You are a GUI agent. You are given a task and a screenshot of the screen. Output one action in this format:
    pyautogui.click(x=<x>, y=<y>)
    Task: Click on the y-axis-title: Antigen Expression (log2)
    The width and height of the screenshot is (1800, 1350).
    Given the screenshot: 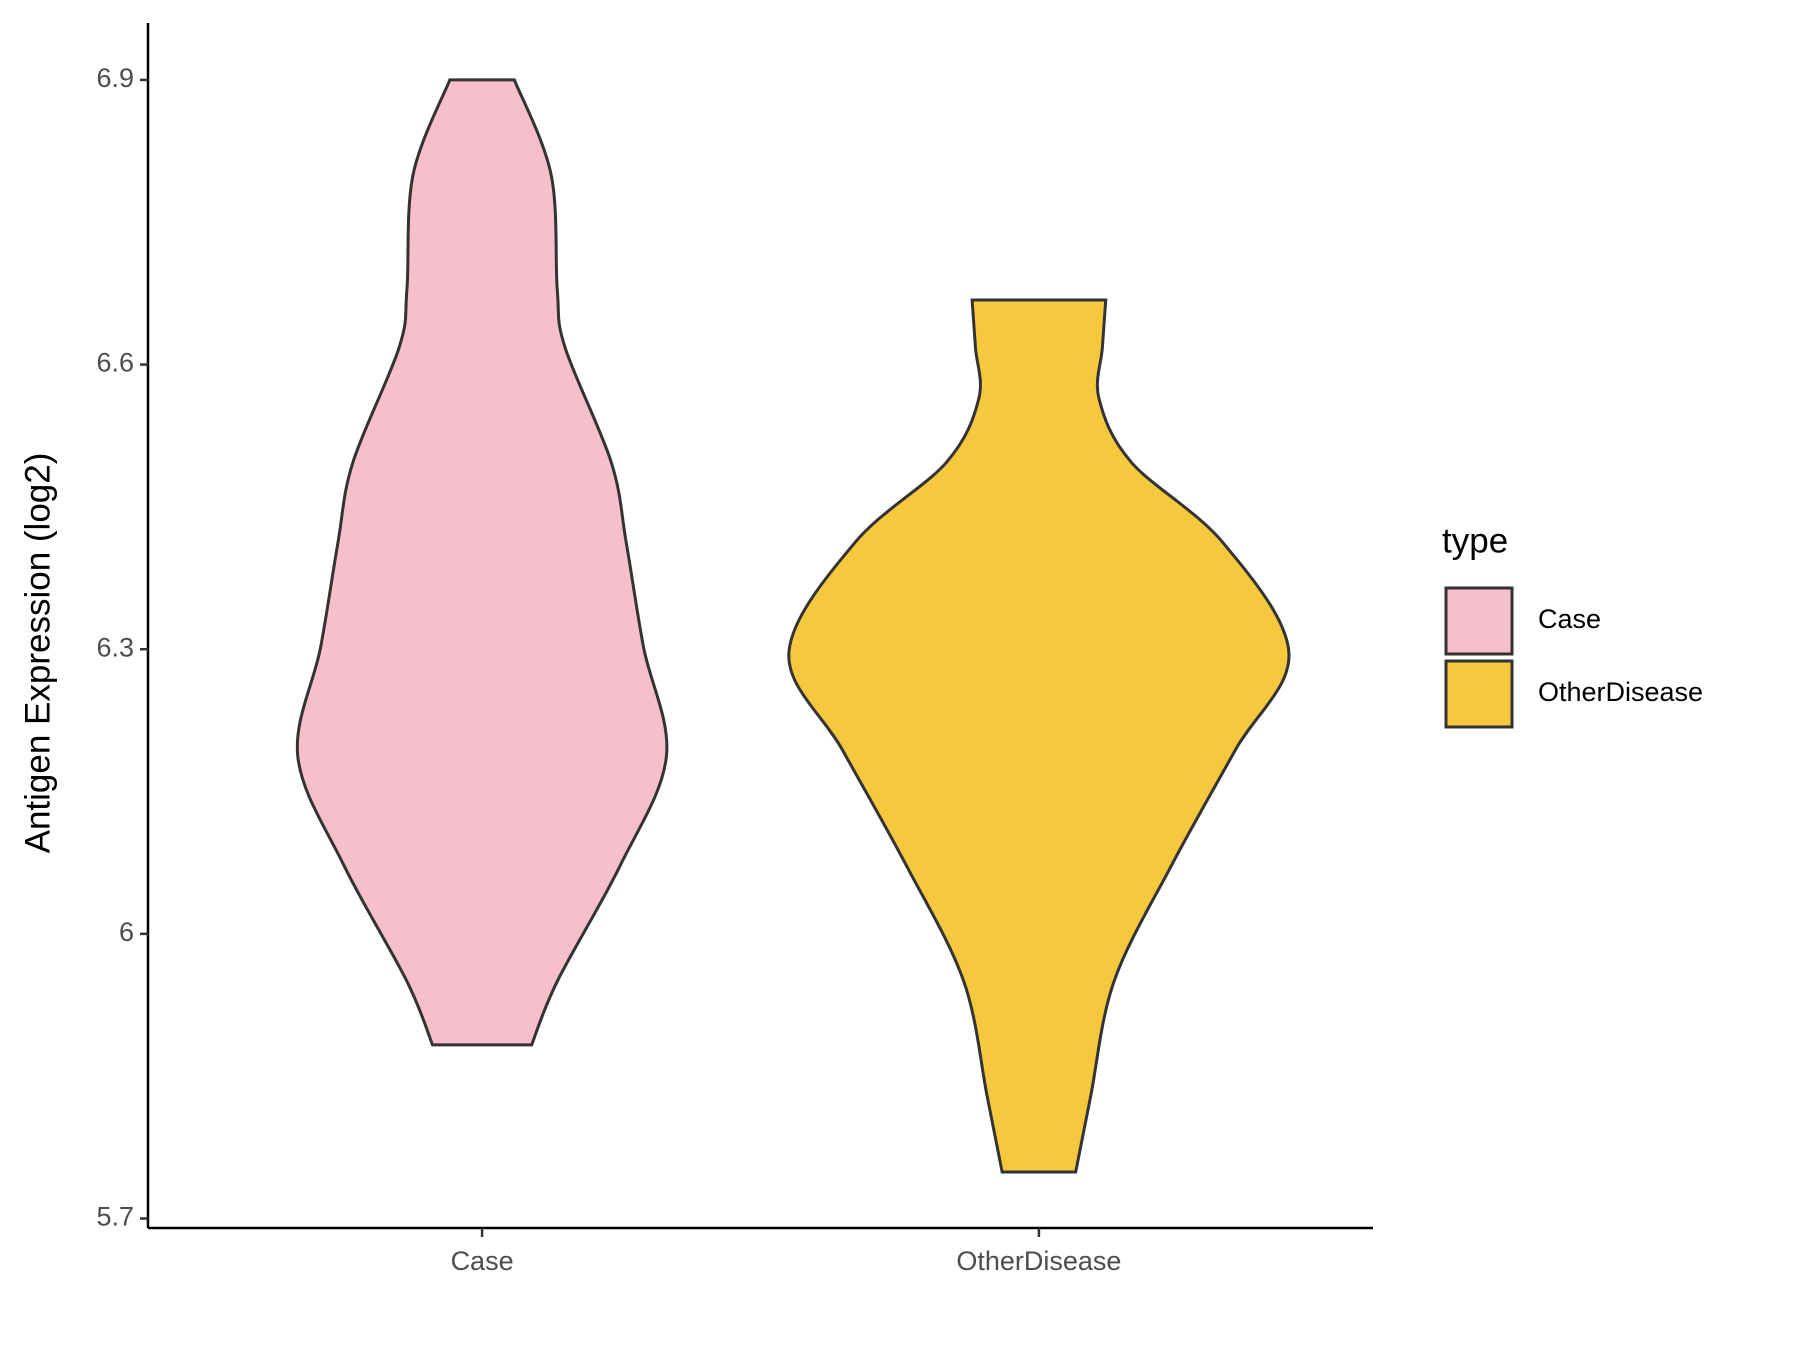 What is the action you would take?
    pyautogui.click(x=37, y=653)
    